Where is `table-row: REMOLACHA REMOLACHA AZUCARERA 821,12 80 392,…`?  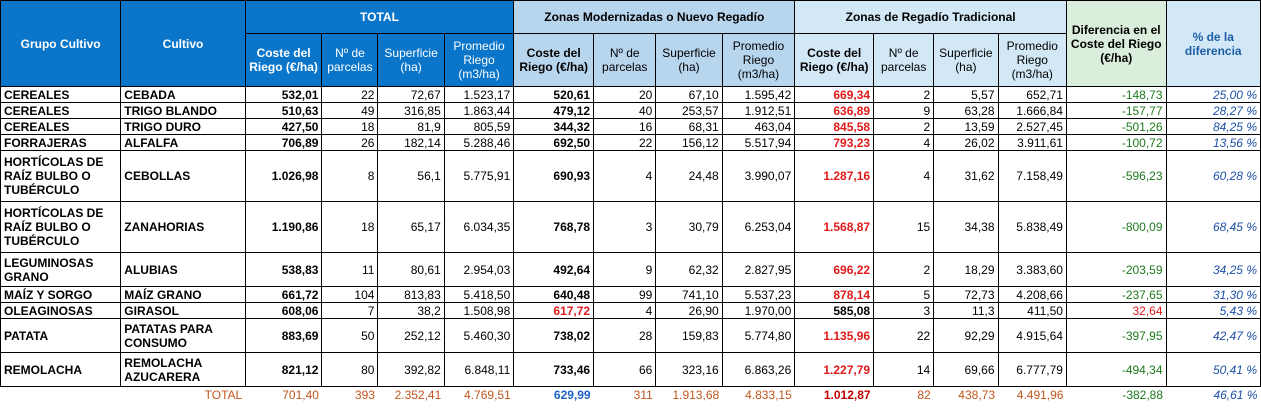 table-row: REMOLACHA REMOLACHA AZUCARERA 821,12 80 392,… is located at coordinates (630, 369).